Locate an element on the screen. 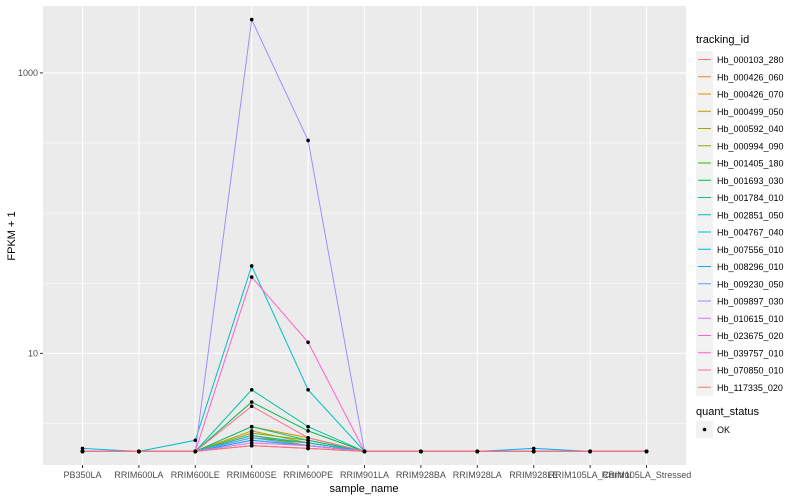  legend-item: Hb_000426_070 is located at coordinates (740, 94).